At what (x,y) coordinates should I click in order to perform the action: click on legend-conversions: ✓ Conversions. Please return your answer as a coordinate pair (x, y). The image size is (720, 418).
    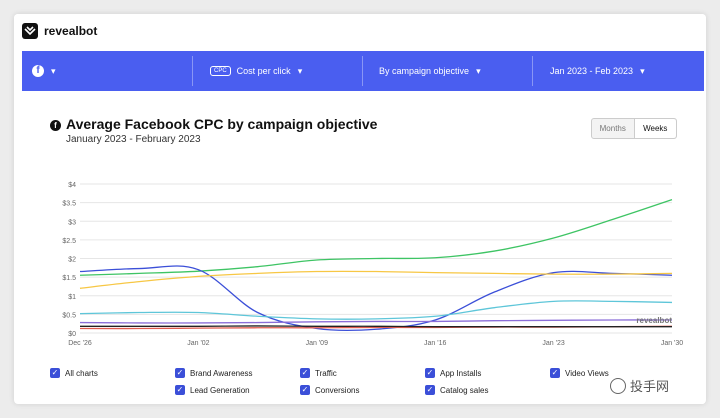
    Looking at the image, I should click on (329, 390).